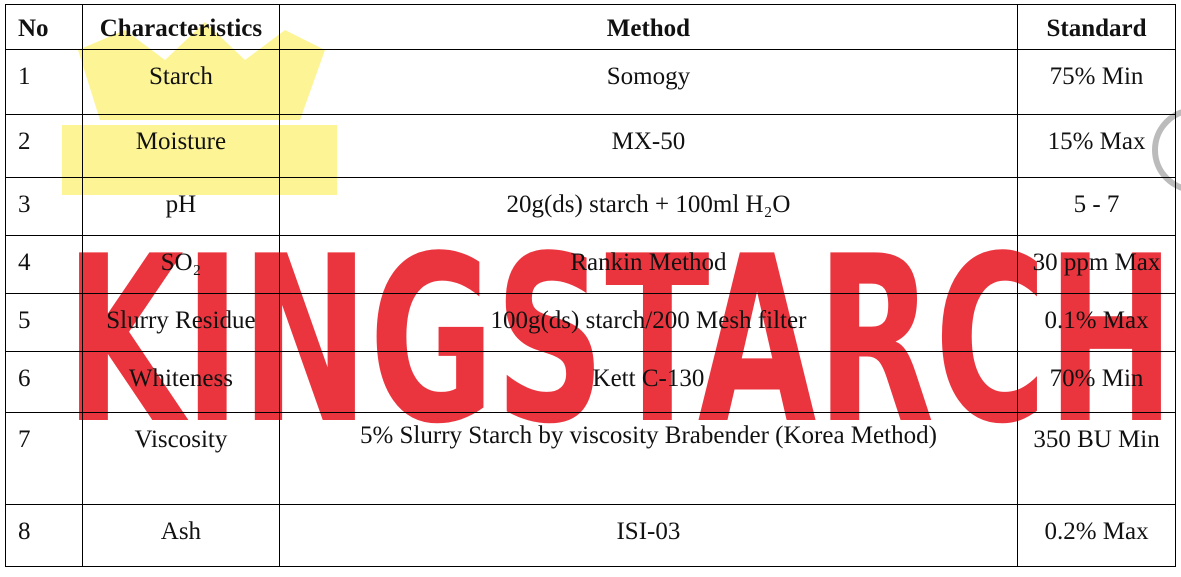  I want to click on table-cell: Somogy, so click(648, 82).